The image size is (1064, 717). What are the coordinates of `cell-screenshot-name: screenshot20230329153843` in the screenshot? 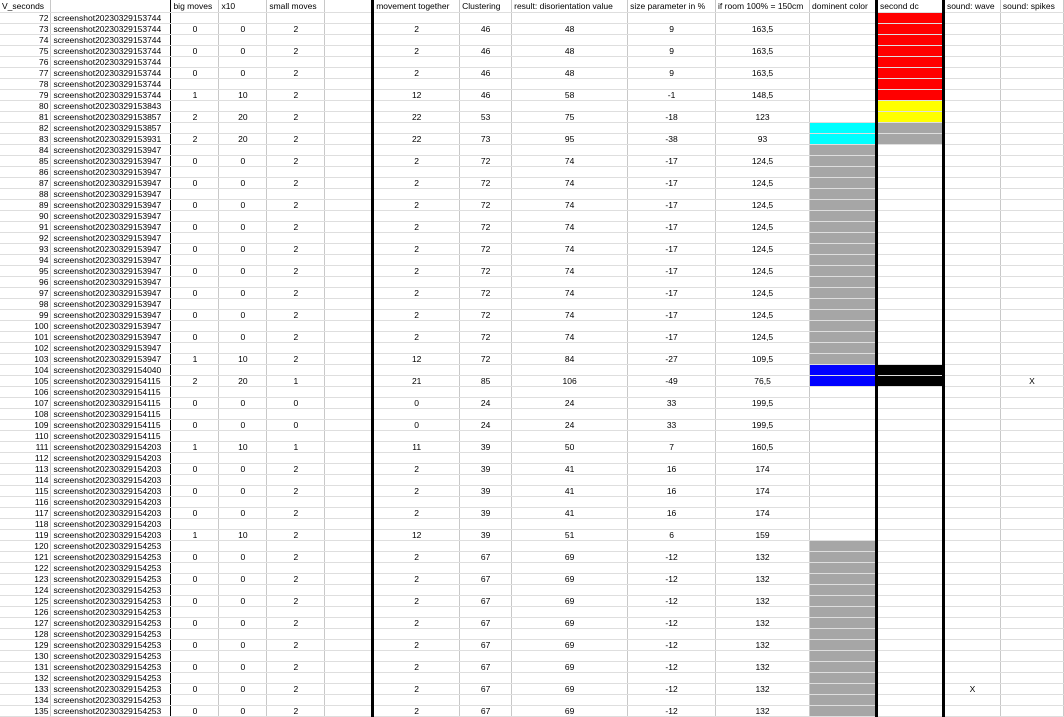 It's located at (111, 106).